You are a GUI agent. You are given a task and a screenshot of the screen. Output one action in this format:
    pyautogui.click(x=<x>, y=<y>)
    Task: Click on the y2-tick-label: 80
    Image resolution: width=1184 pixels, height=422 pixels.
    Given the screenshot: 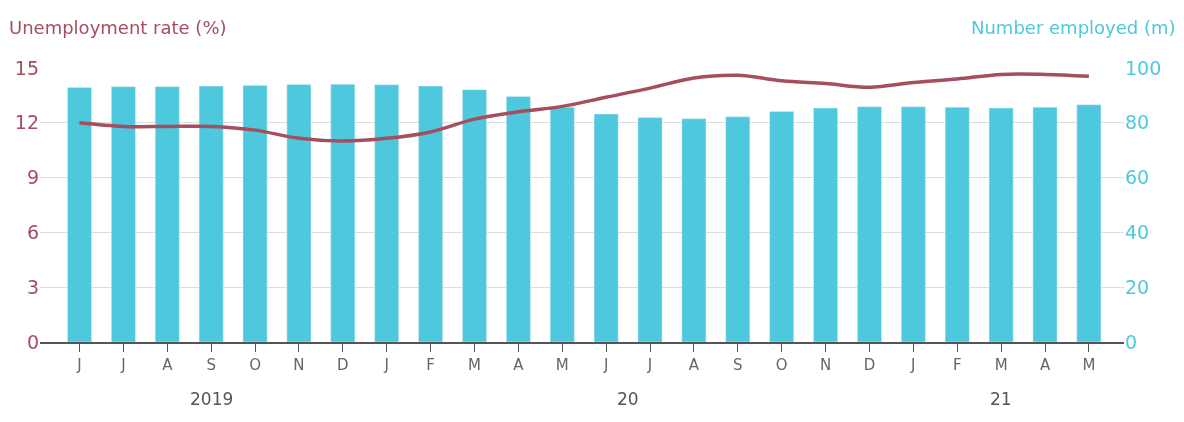 What is the action you would take?
    pyautogui.click(x=1137, y=122)
    